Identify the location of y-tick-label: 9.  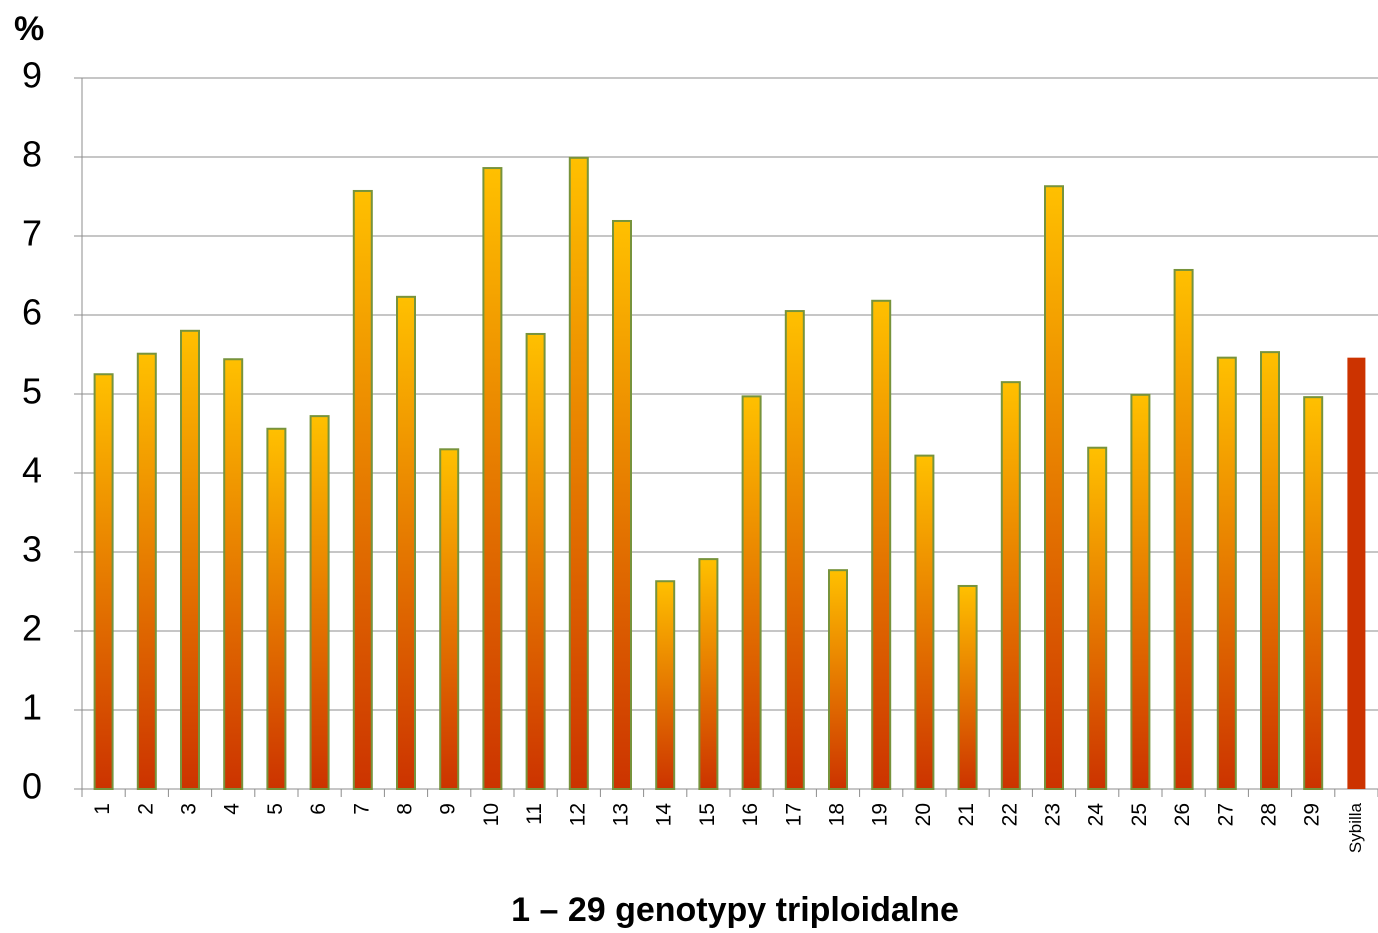
(32, 75).